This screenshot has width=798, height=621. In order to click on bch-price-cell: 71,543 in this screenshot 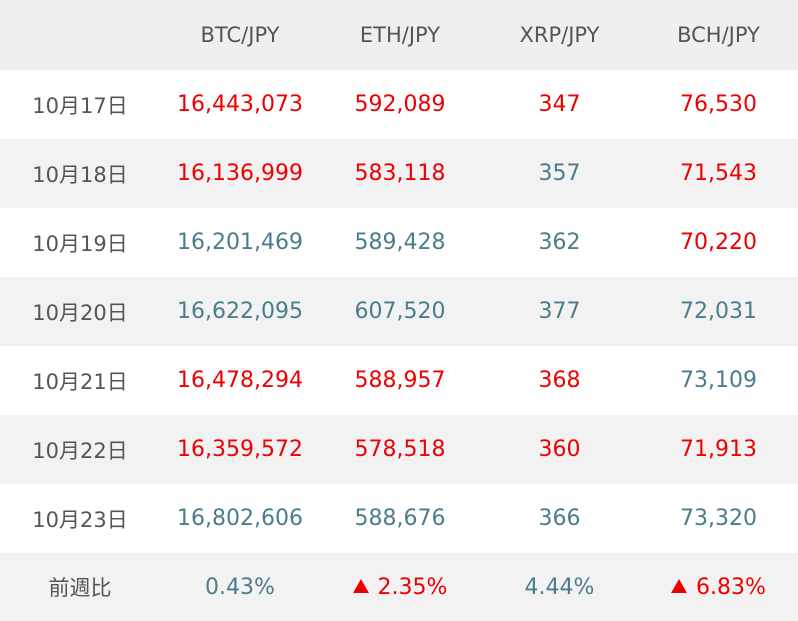, I will do `click(718, 173)`.